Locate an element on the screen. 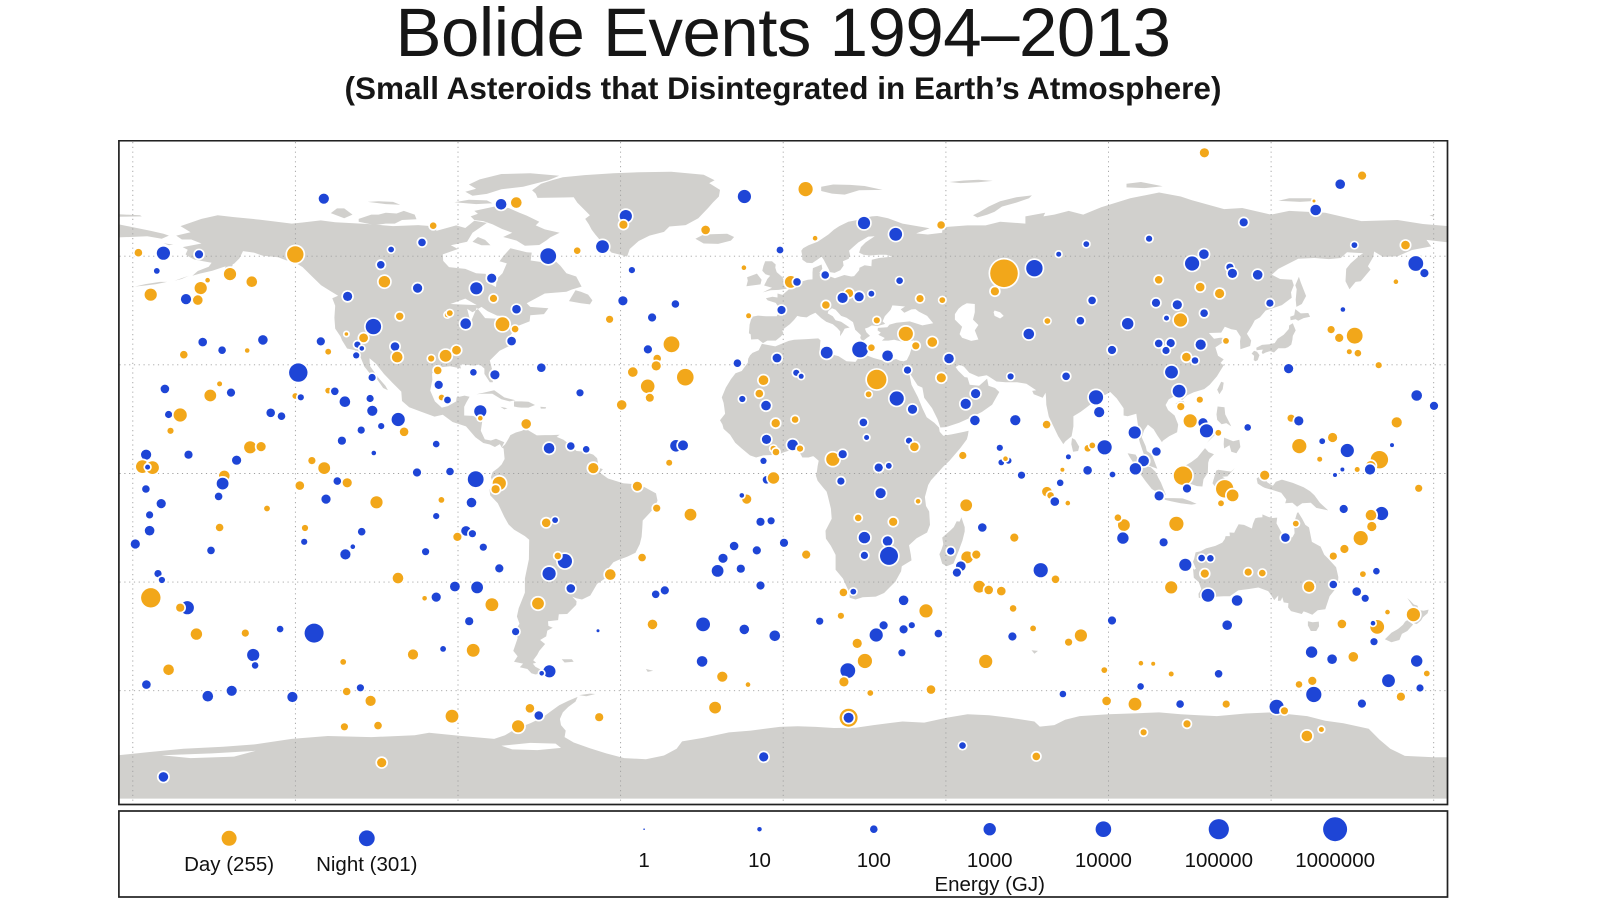  svg-text: Day (255) is located at coordinates (229, 864).